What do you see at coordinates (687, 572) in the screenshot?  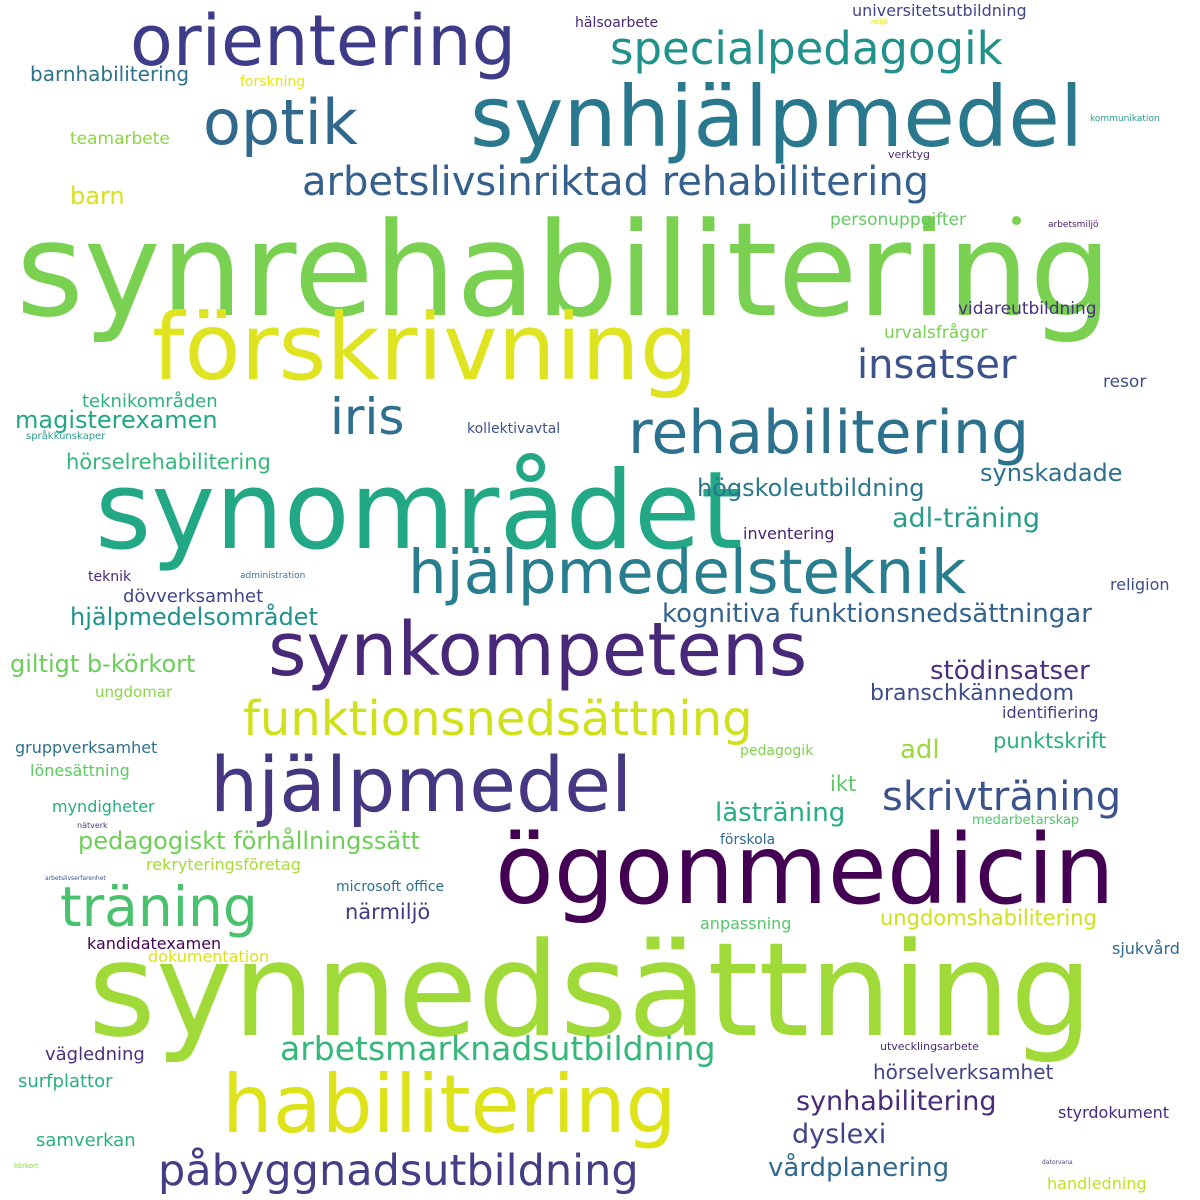 I see `word: hjälpmedelsteknik` at bounding box center [687, 572].